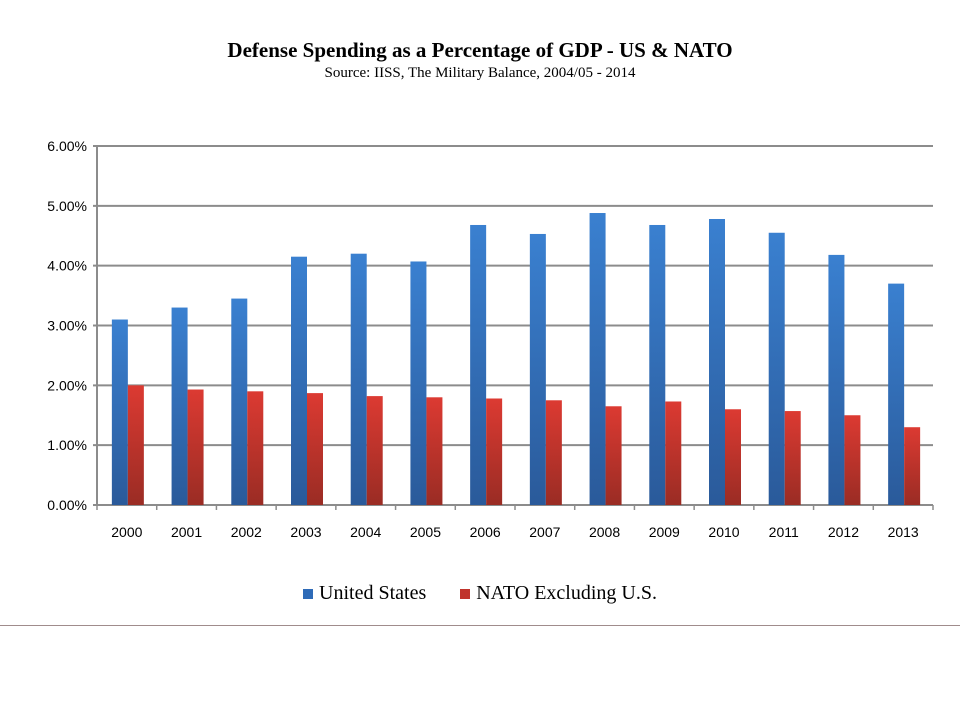  What do you see at coordinates (119, 412) in the screenshot?
I see `bar-united-states-2000` at bounding box center [119, 412].